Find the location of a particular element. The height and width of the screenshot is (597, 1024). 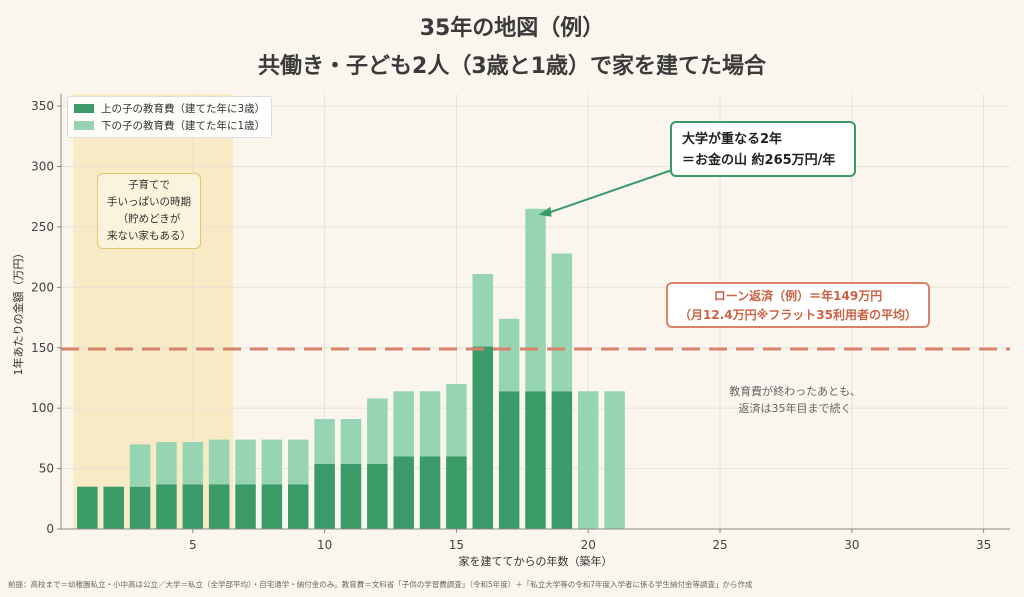

peak-note-line2: ＝お金の山 約265万円/年 is located at coordinates (759, 160).